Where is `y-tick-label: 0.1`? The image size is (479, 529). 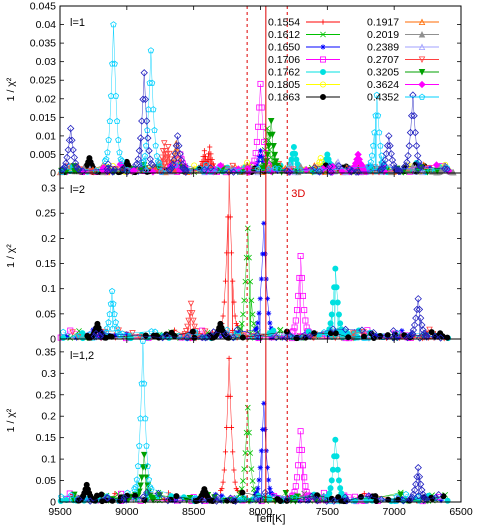
y-tick-label: 0.1 is located at coordinates (48, 289).